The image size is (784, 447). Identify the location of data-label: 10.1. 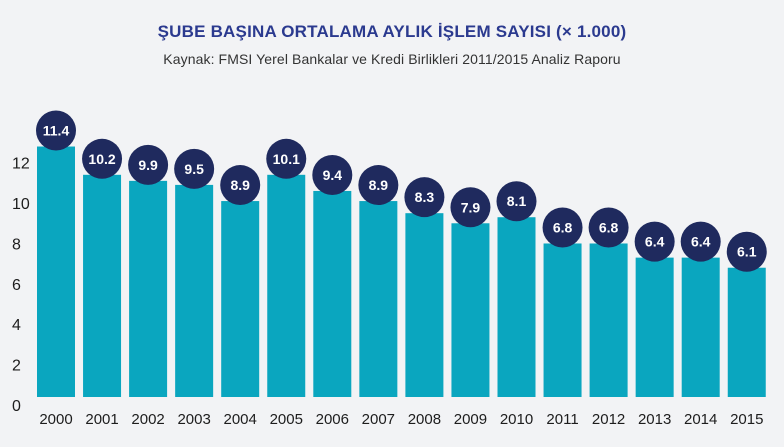
(286, 159).